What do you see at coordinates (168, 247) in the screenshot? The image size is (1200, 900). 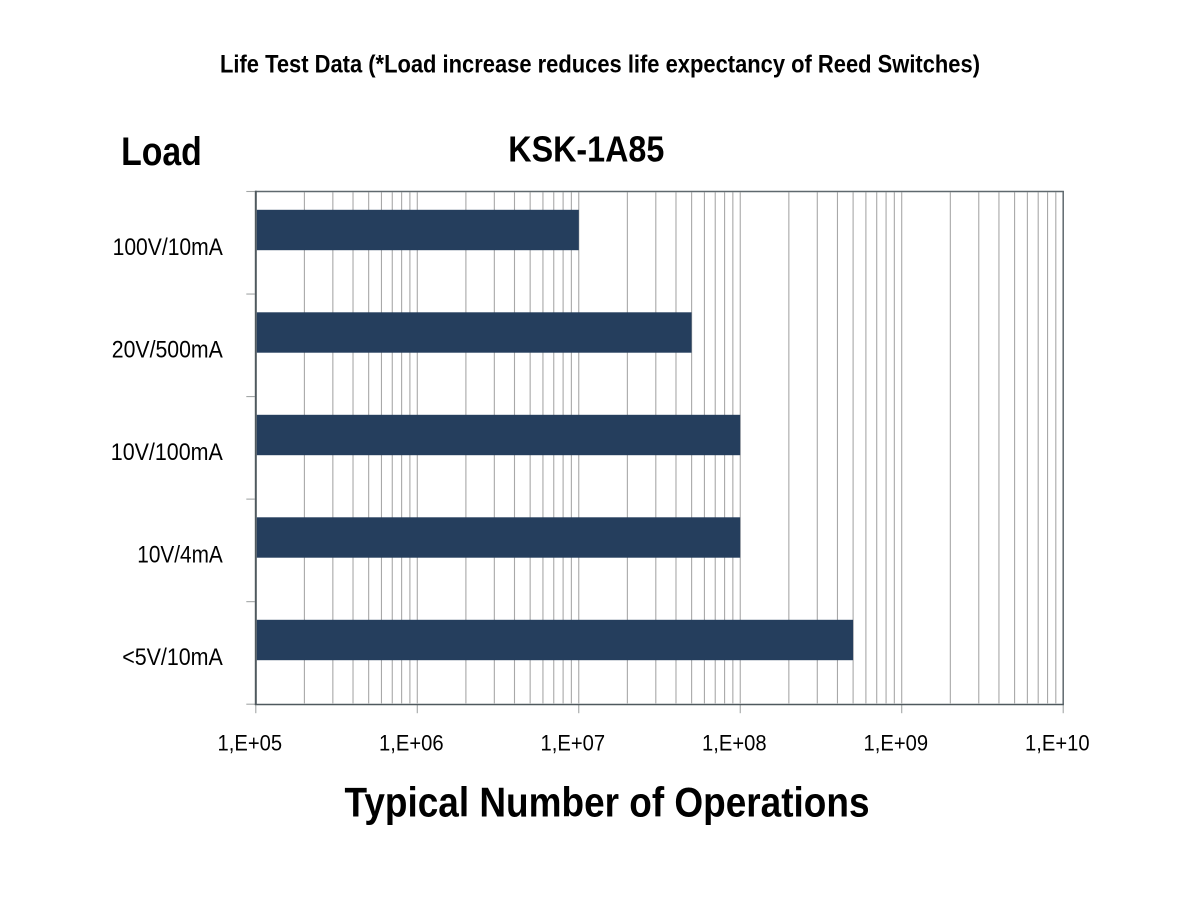 I see `svg-text: 100V/10mA` at bounding box center [168, 247].